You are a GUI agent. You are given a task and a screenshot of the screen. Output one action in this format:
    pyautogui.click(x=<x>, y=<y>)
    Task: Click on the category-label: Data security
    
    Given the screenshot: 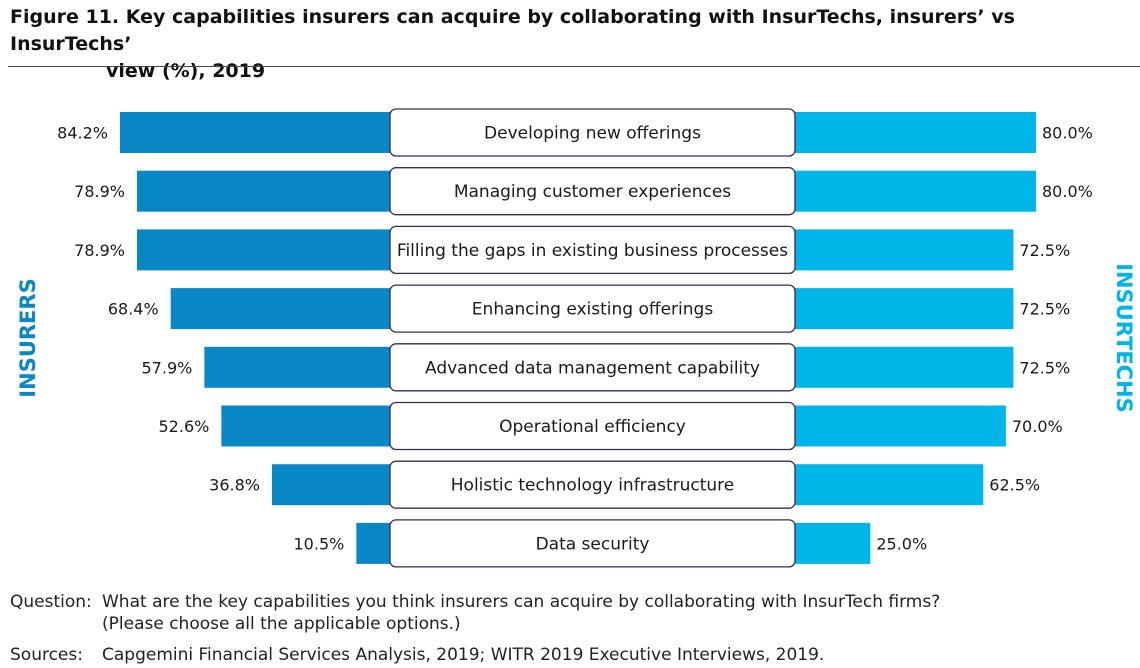 What is the action you would take?
    pyautogui.click(x=593, y=544)
    